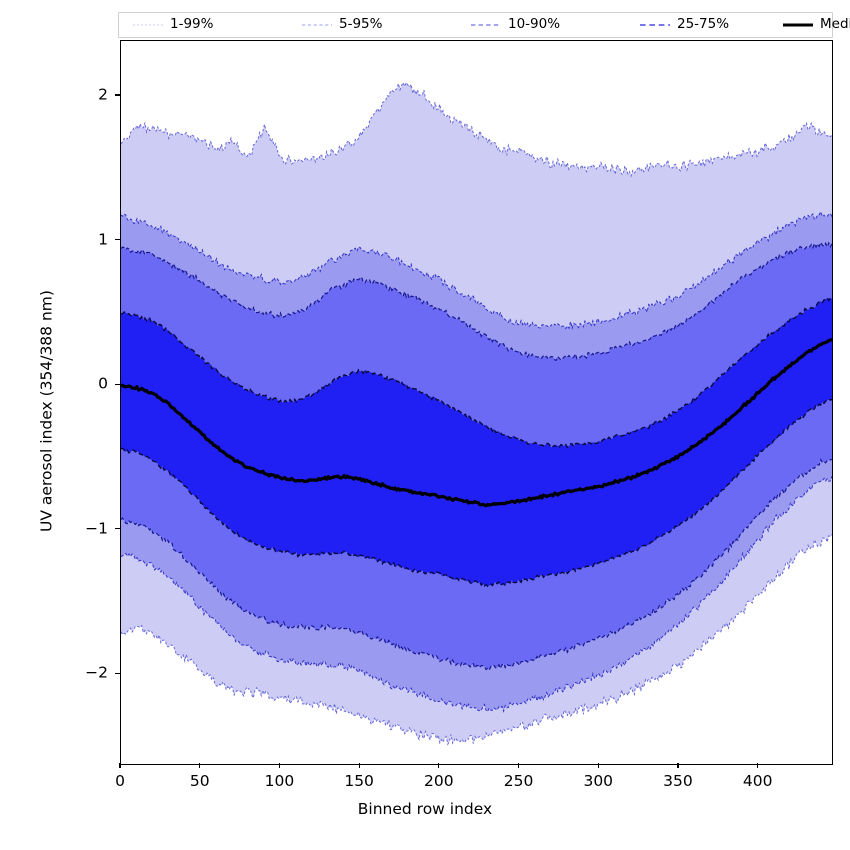  What do you see at coordinates (279, 781) in the screenshot?
I see `x-tick-label: 100` at bounding box center [279, 781].